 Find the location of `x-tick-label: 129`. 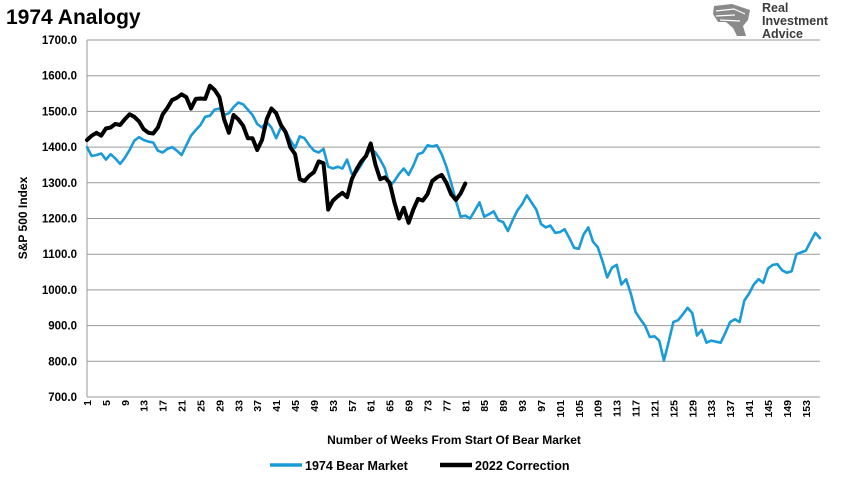

x-tick-label: 129 is located at coordinates (693, 409).